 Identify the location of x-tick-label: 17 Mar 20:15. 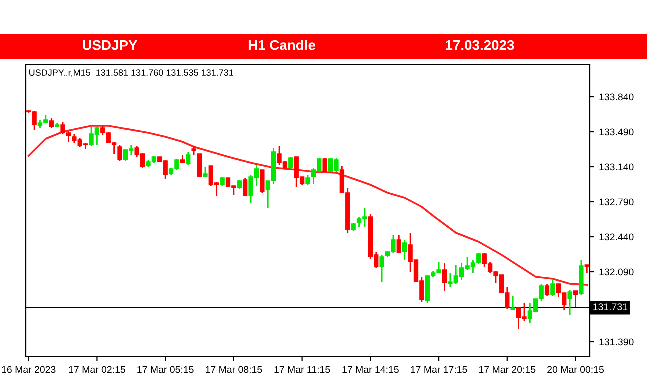
(507, 370).